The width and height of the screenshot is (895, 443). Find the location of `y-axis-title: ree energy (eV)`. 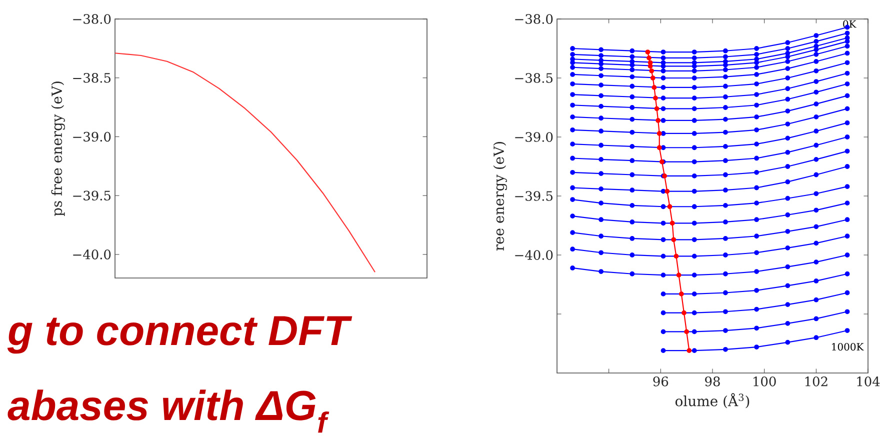

y-axis-title: ree energy (eV) is located at coordinates (500, 196).